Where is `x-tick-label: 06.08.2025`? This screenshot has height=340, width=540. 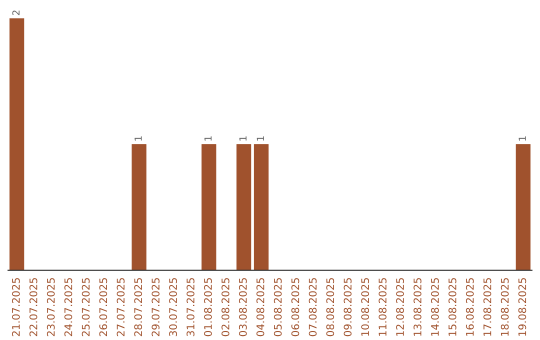
x-tick-label: 06.08.2025 is located at coordinates (295, 307).